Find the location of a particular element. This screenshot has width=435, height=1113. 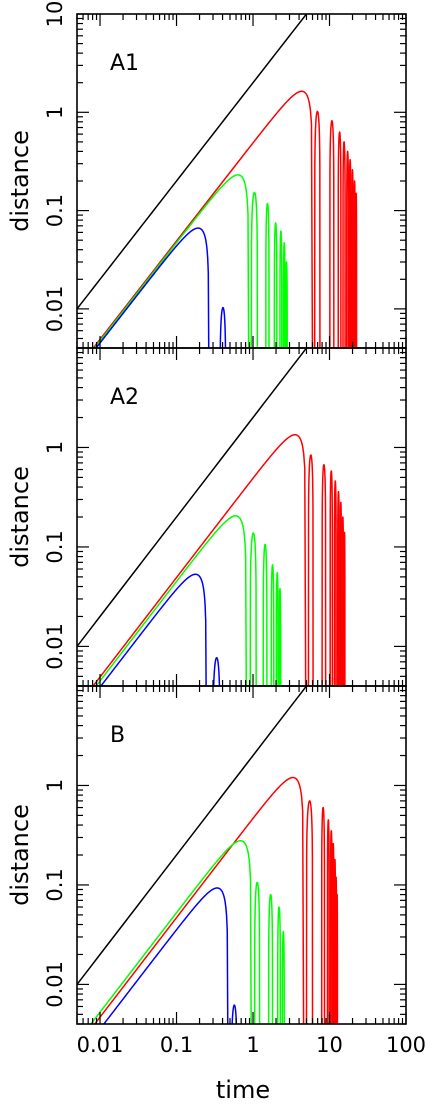

x-tick-label: 0.1 is located at coordinates (176, 1045).